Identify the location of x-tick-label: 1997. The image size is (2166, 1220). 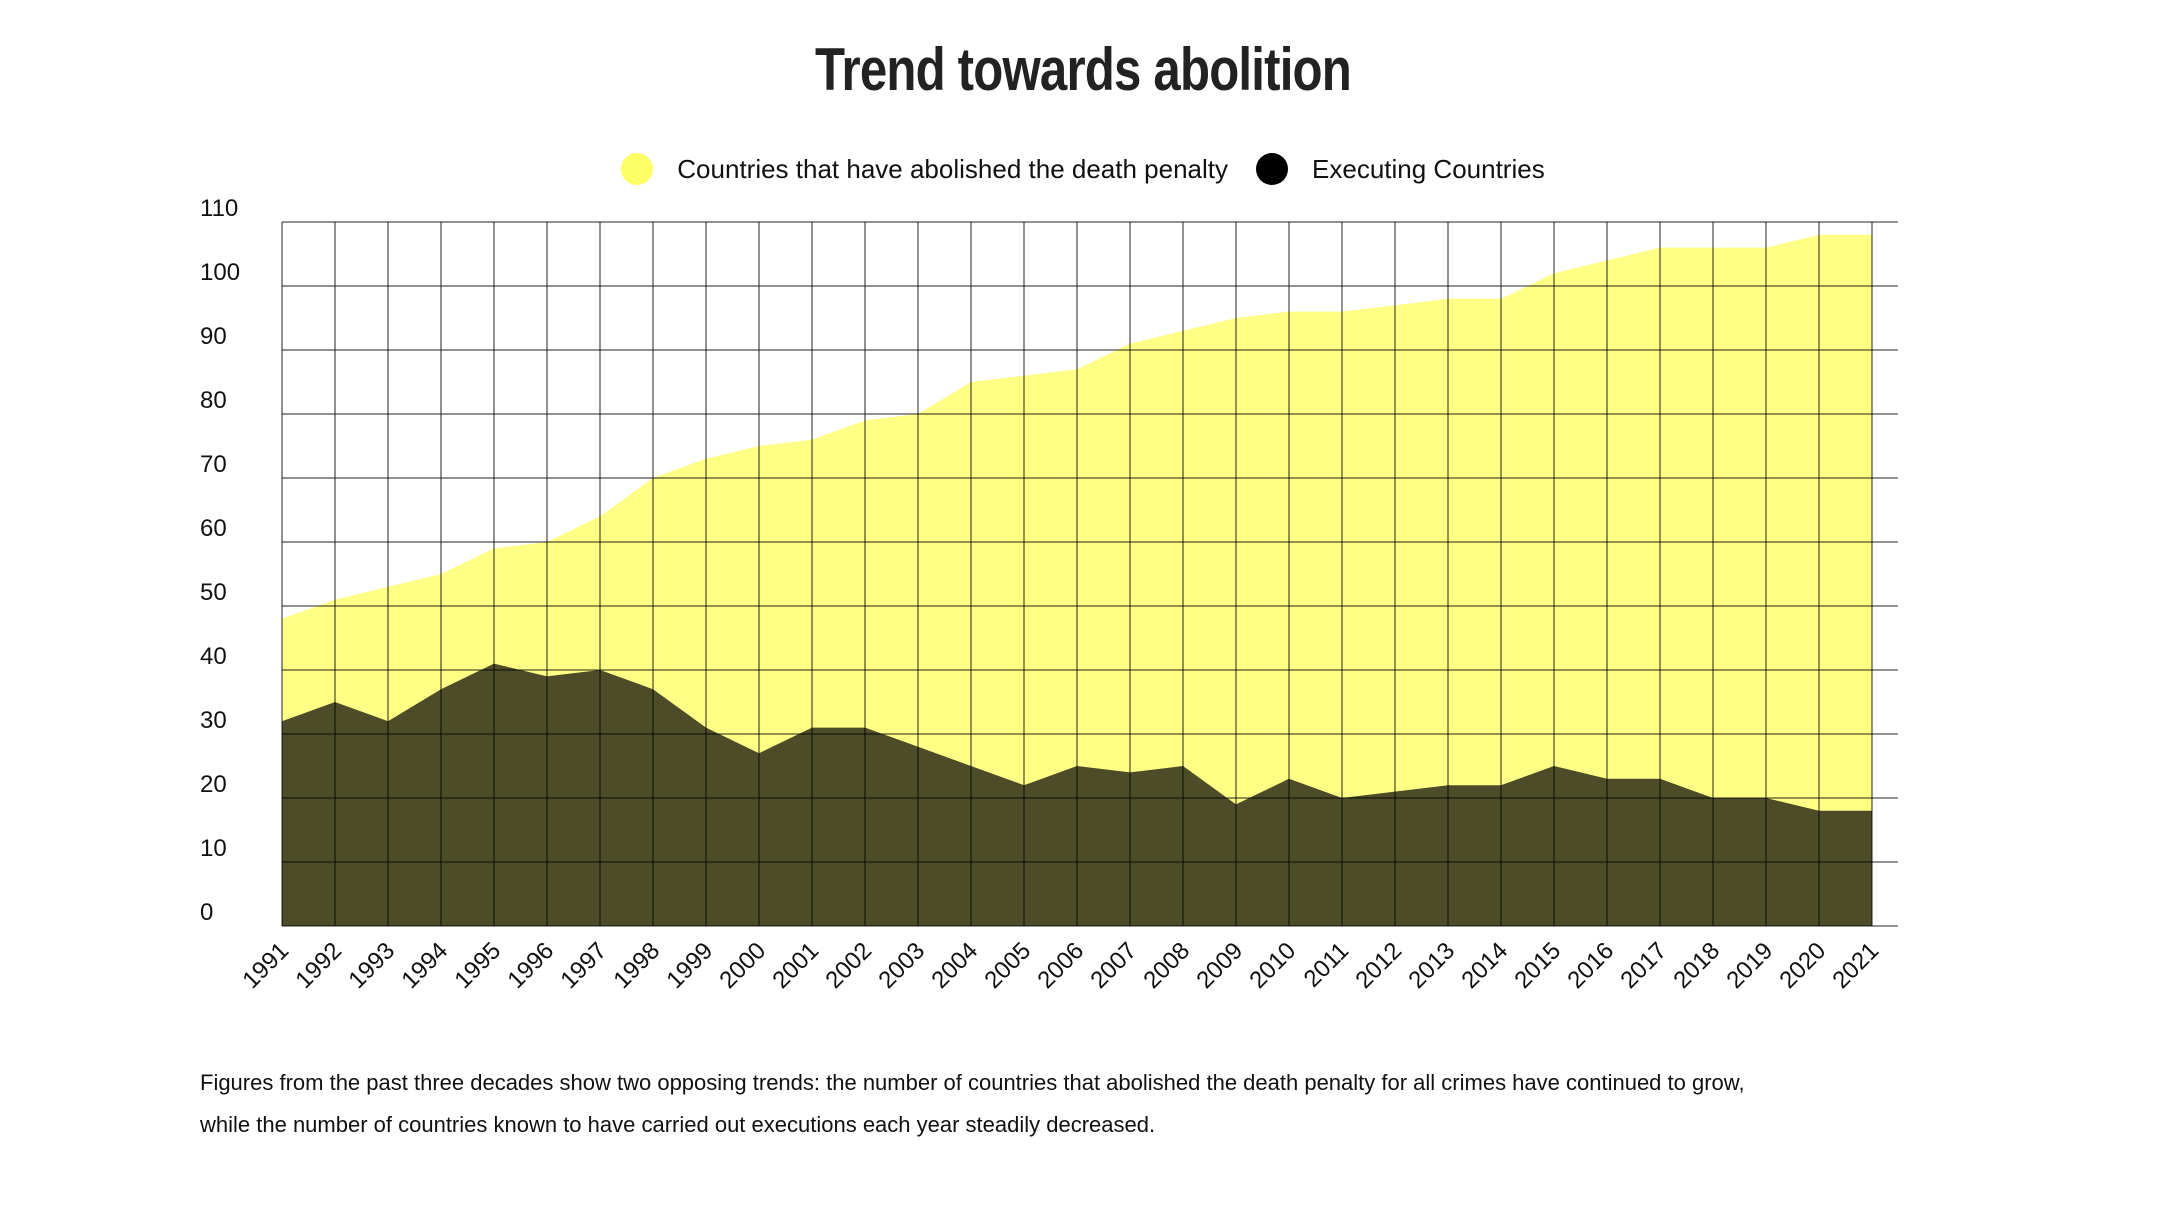
(583, 965).